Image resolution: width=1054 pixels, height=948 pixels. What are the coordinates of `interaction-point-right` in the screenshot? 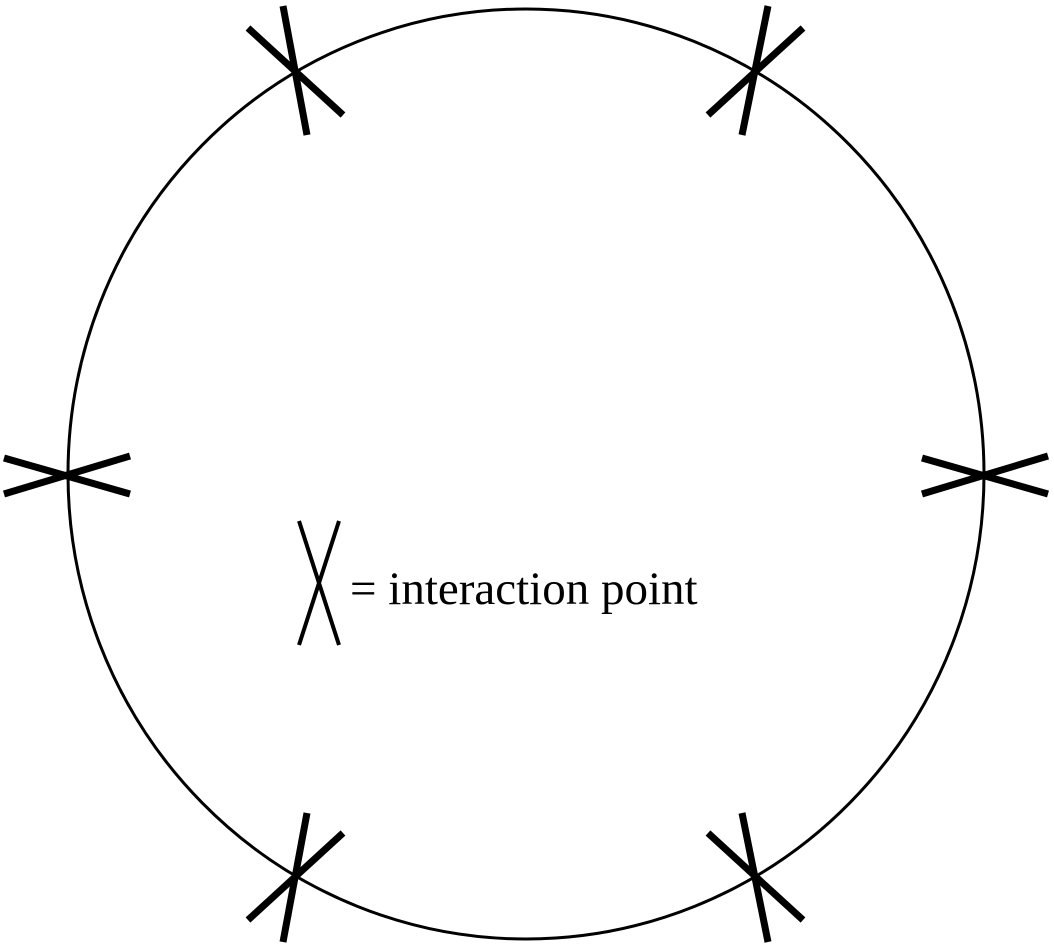 It's located at (985, 475).